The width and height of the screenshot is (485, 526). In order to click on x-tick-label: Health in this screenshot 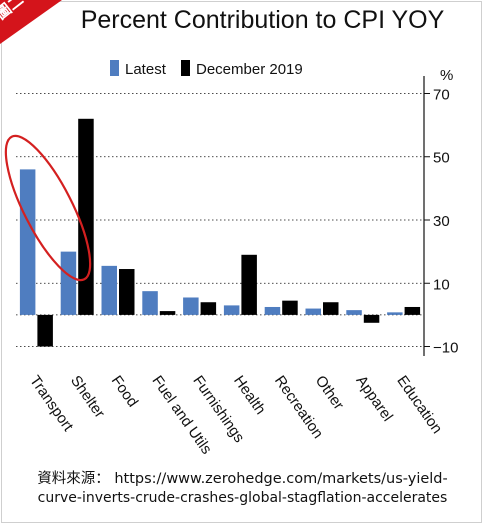, I will do `click(249, 395)`.